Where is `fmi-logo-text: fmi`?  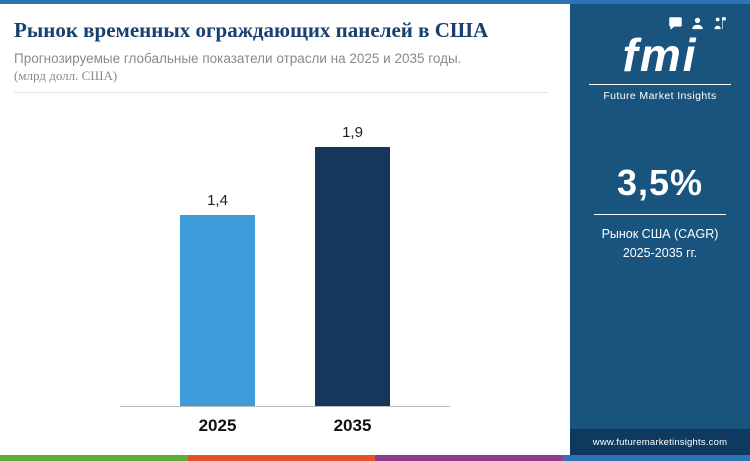
fmi-logo-text: fmi is located at coordinates (660, 55).